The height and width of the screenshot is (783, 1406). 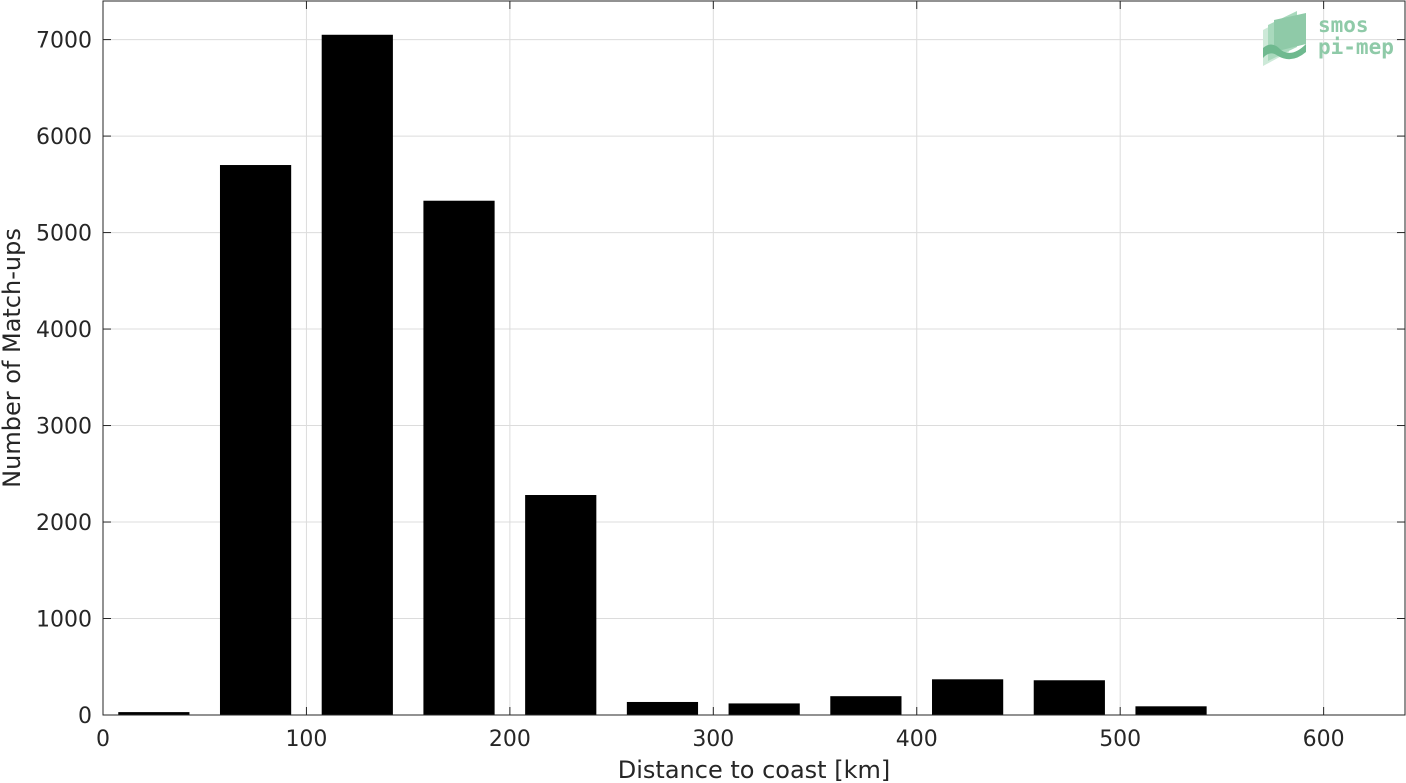 I want to click on x-tick-label: 0, so click(x=103, y=739).